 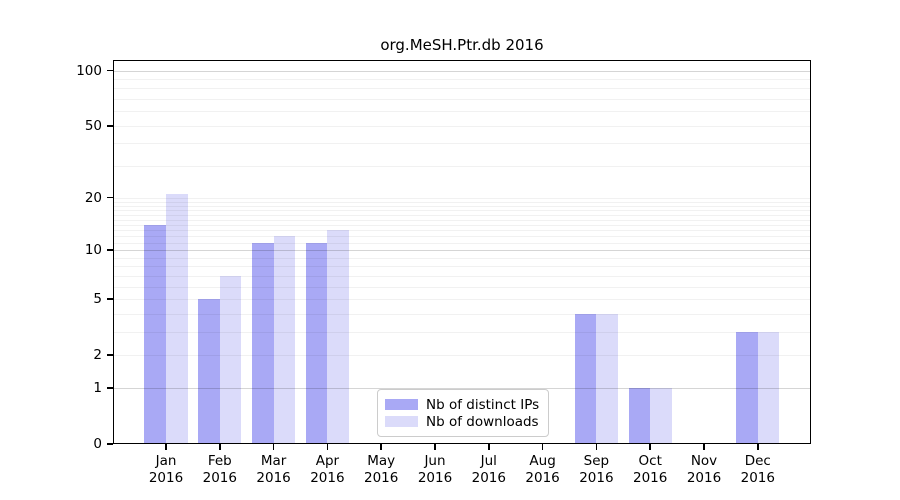 I want to click on bar-nb-of-distinct-ips-dec, so click(x=747, y=387).